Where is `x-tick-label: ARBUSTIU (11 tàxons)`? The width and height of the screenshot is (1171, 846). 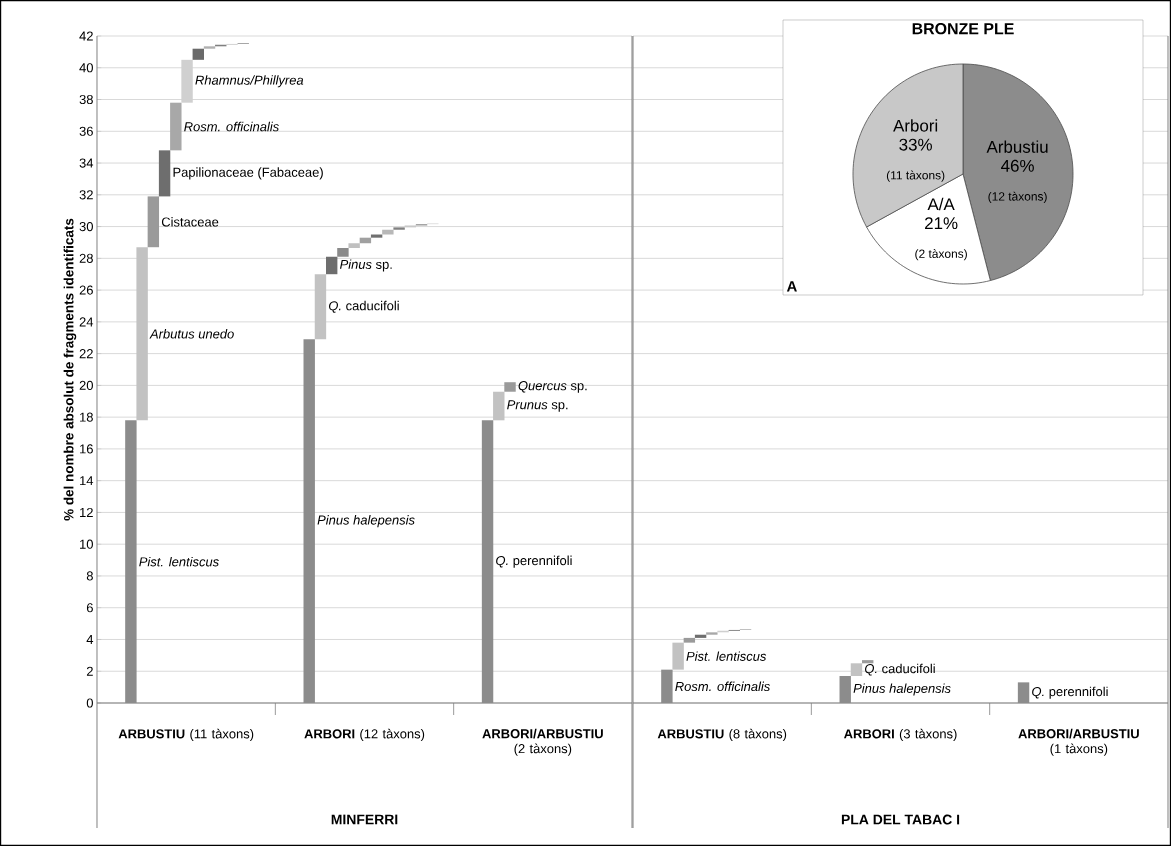 x-tick-label: ARBUSTIU (11 tàxons) is located at coordinates (186, 734).